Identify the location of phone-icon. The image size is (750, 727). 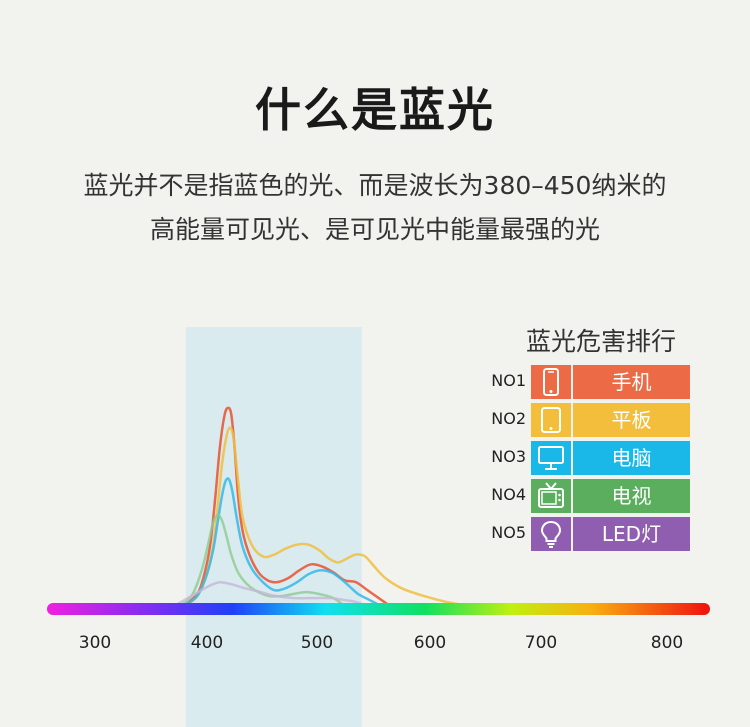
(551, 382).